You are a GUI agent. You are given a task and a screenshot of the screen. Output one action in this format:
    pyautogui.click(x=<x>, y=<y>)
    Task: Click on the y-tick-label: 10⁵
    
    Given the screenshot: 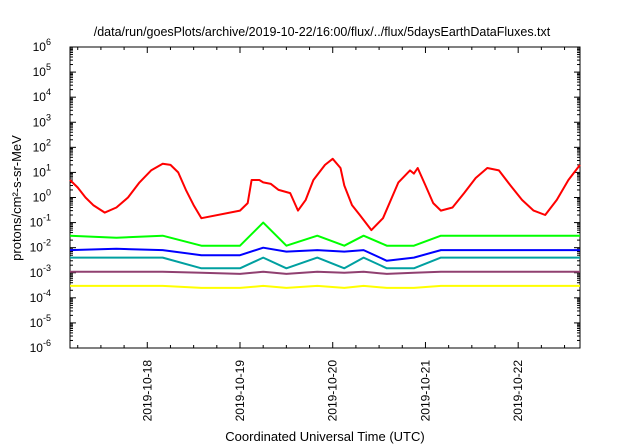 What is the action you would take?
    pyautogui.click(x=42, y=70)
    